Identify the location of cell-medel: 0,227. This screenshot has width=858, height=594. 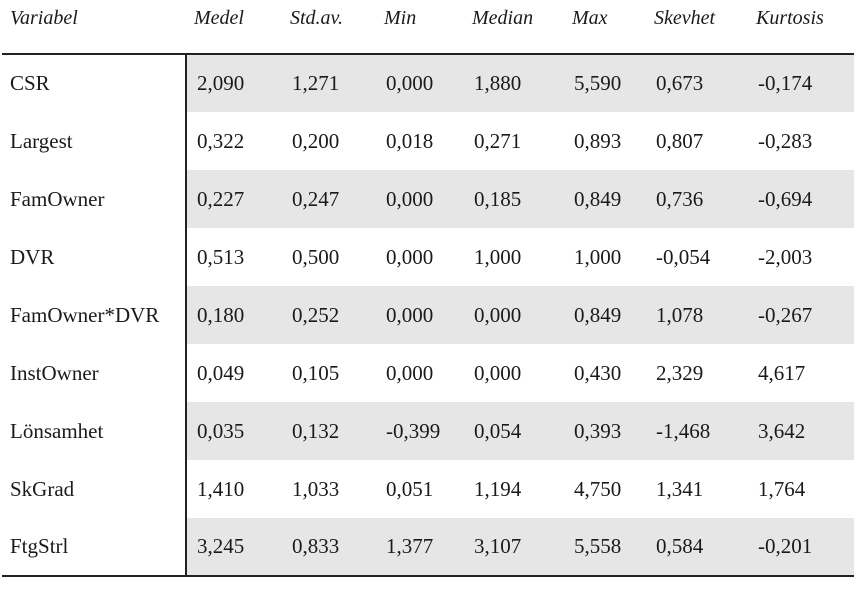
(234, 199).